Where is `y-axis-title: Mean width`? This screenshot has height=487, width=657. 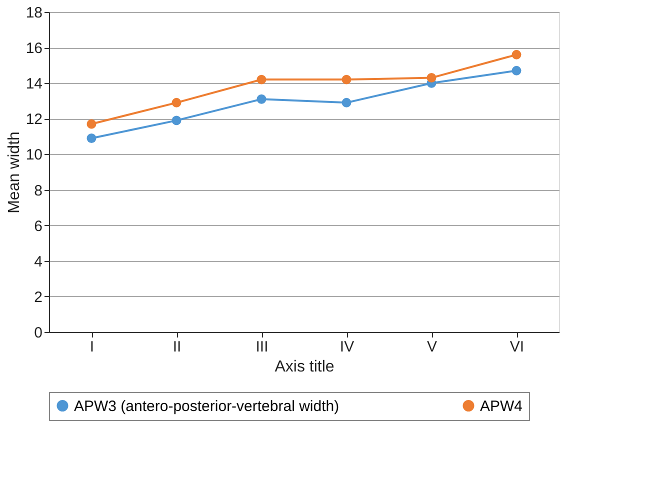
y-axis-title: Mean width is located at coordinates (14, 173).